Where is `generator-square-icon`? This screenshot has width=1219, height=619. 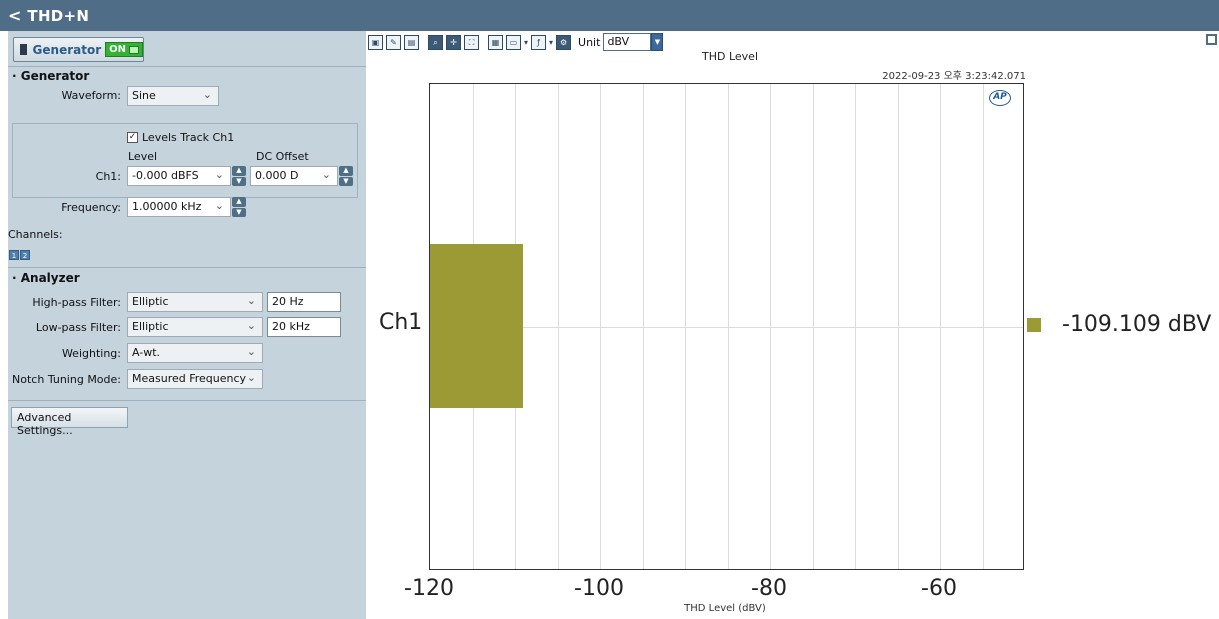
generator-square-icon is located at coordinates (23, 49).